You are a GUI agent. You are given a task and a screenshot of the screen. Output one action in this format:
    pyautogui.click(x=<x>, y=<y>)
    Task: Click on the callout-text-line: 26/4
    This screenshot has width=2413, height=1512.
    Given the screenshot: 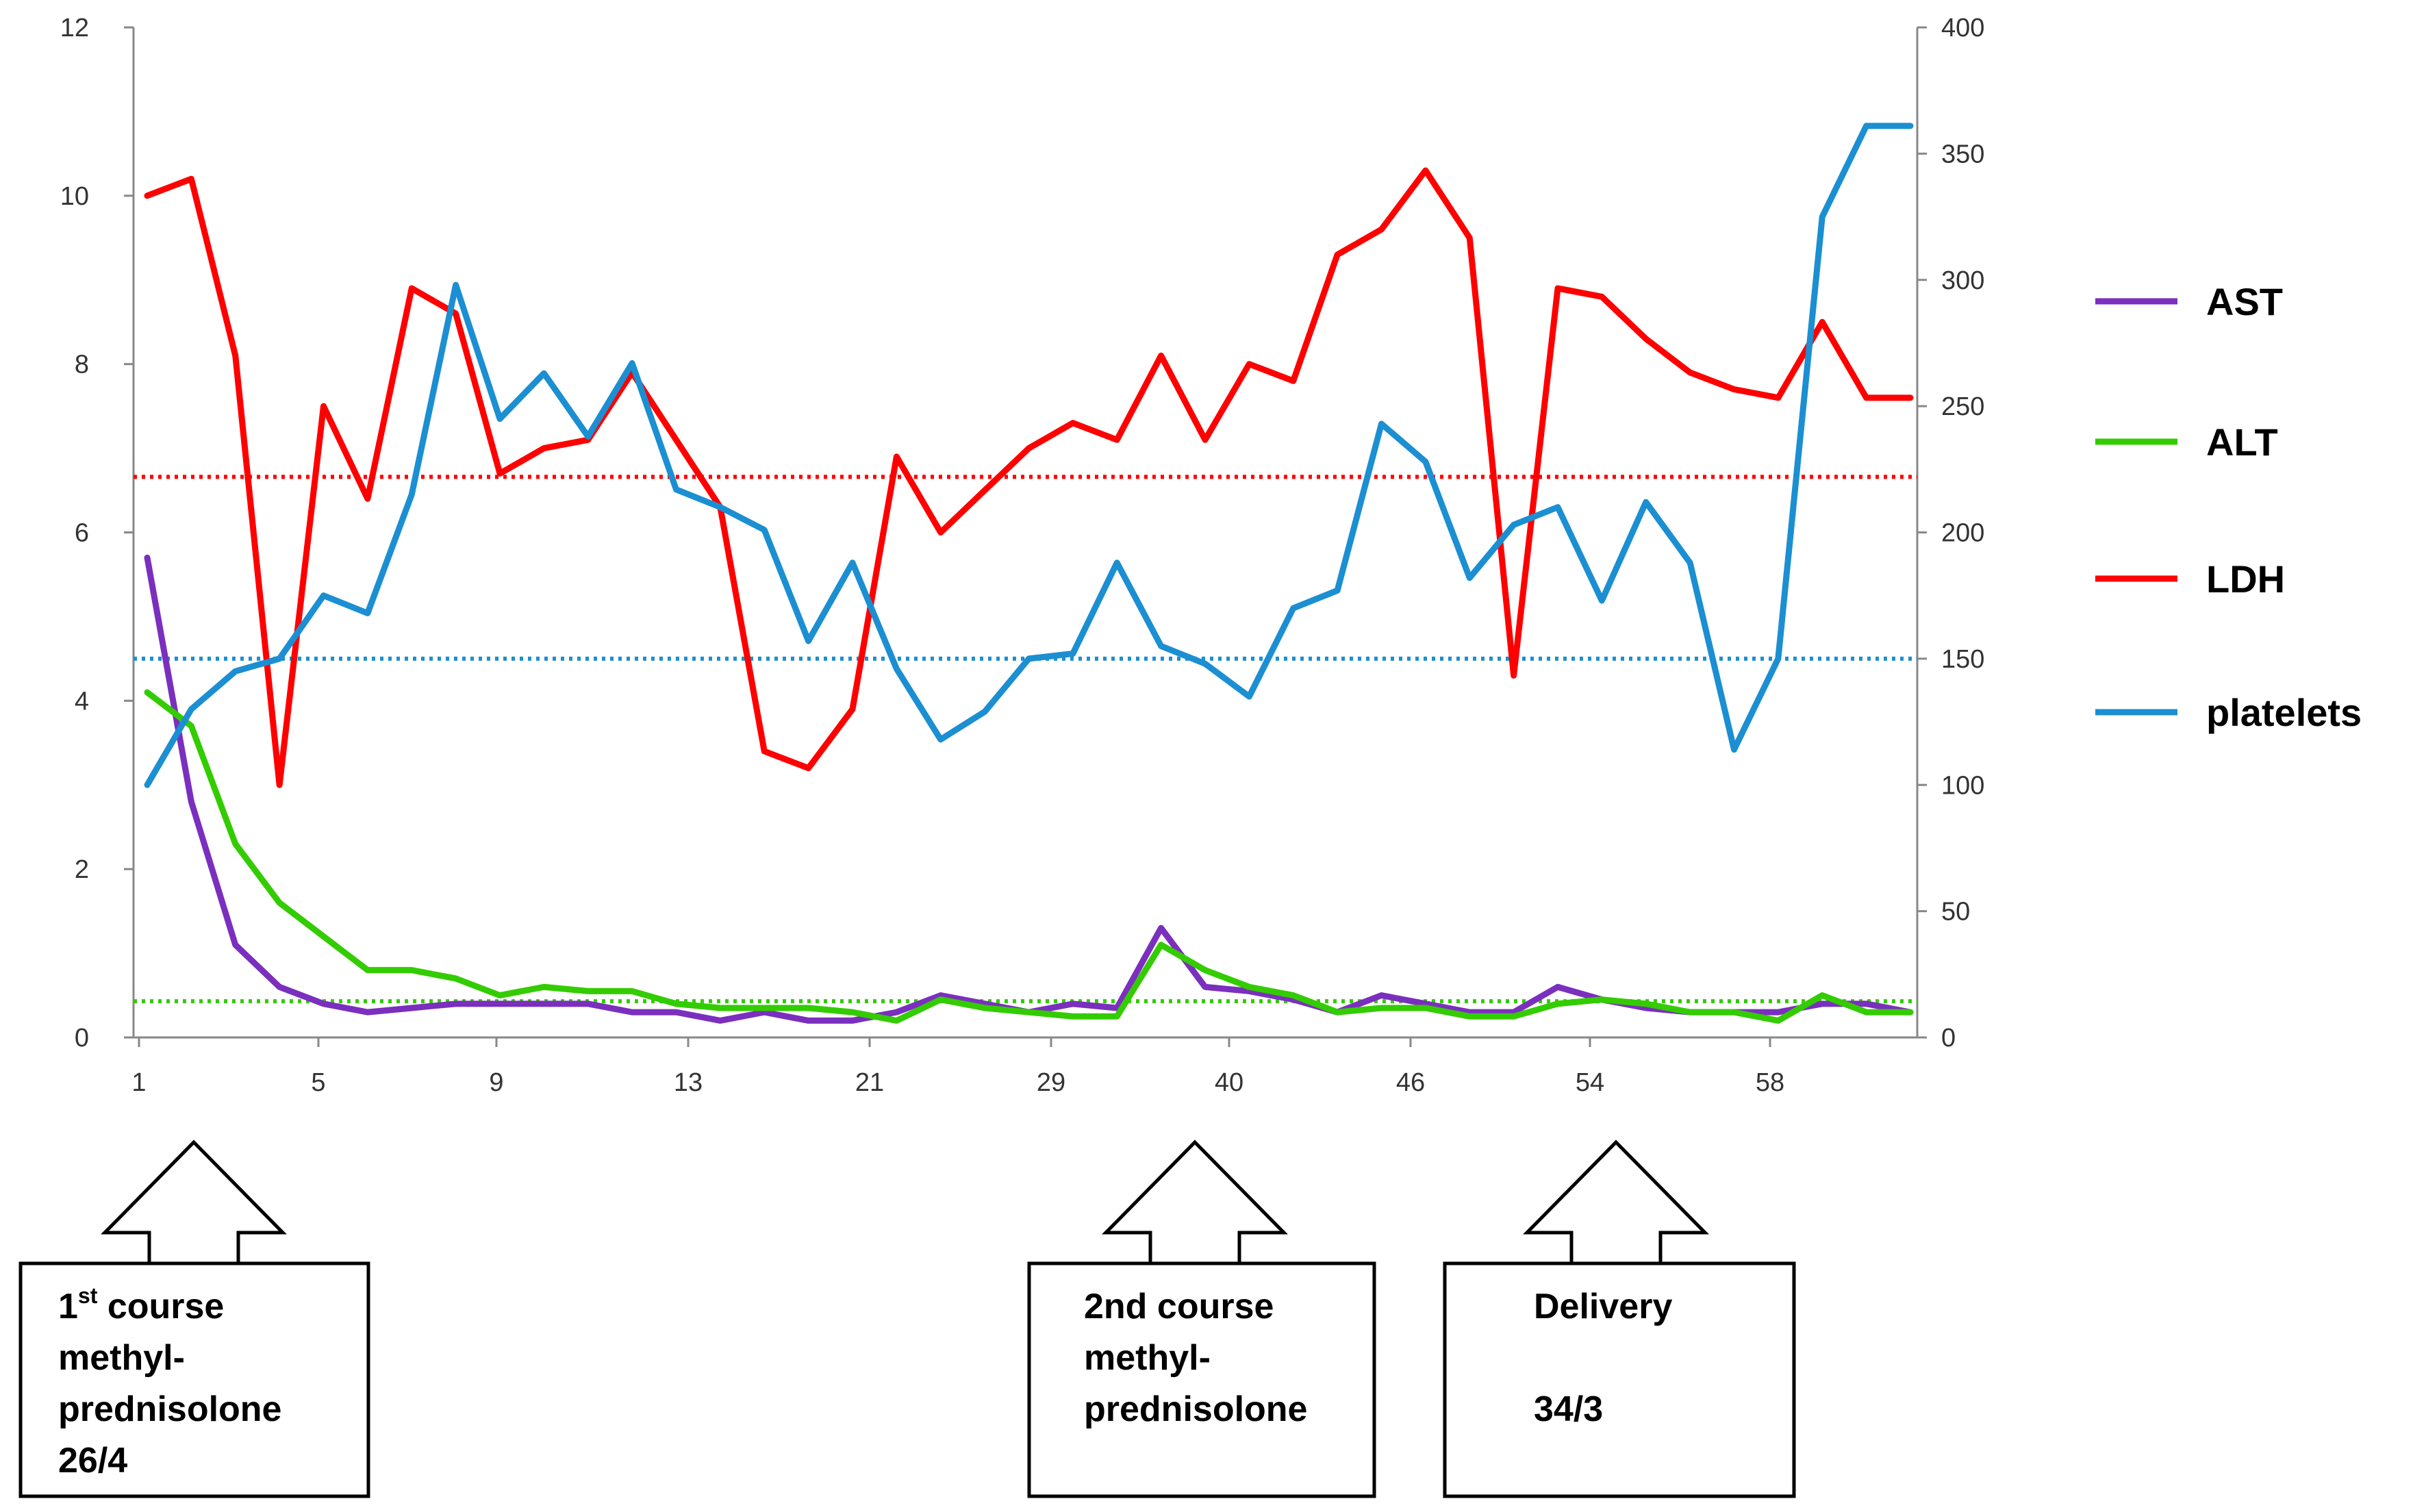 What is the action you would take?
    pyautogui.click(x=92, y=1460)
    